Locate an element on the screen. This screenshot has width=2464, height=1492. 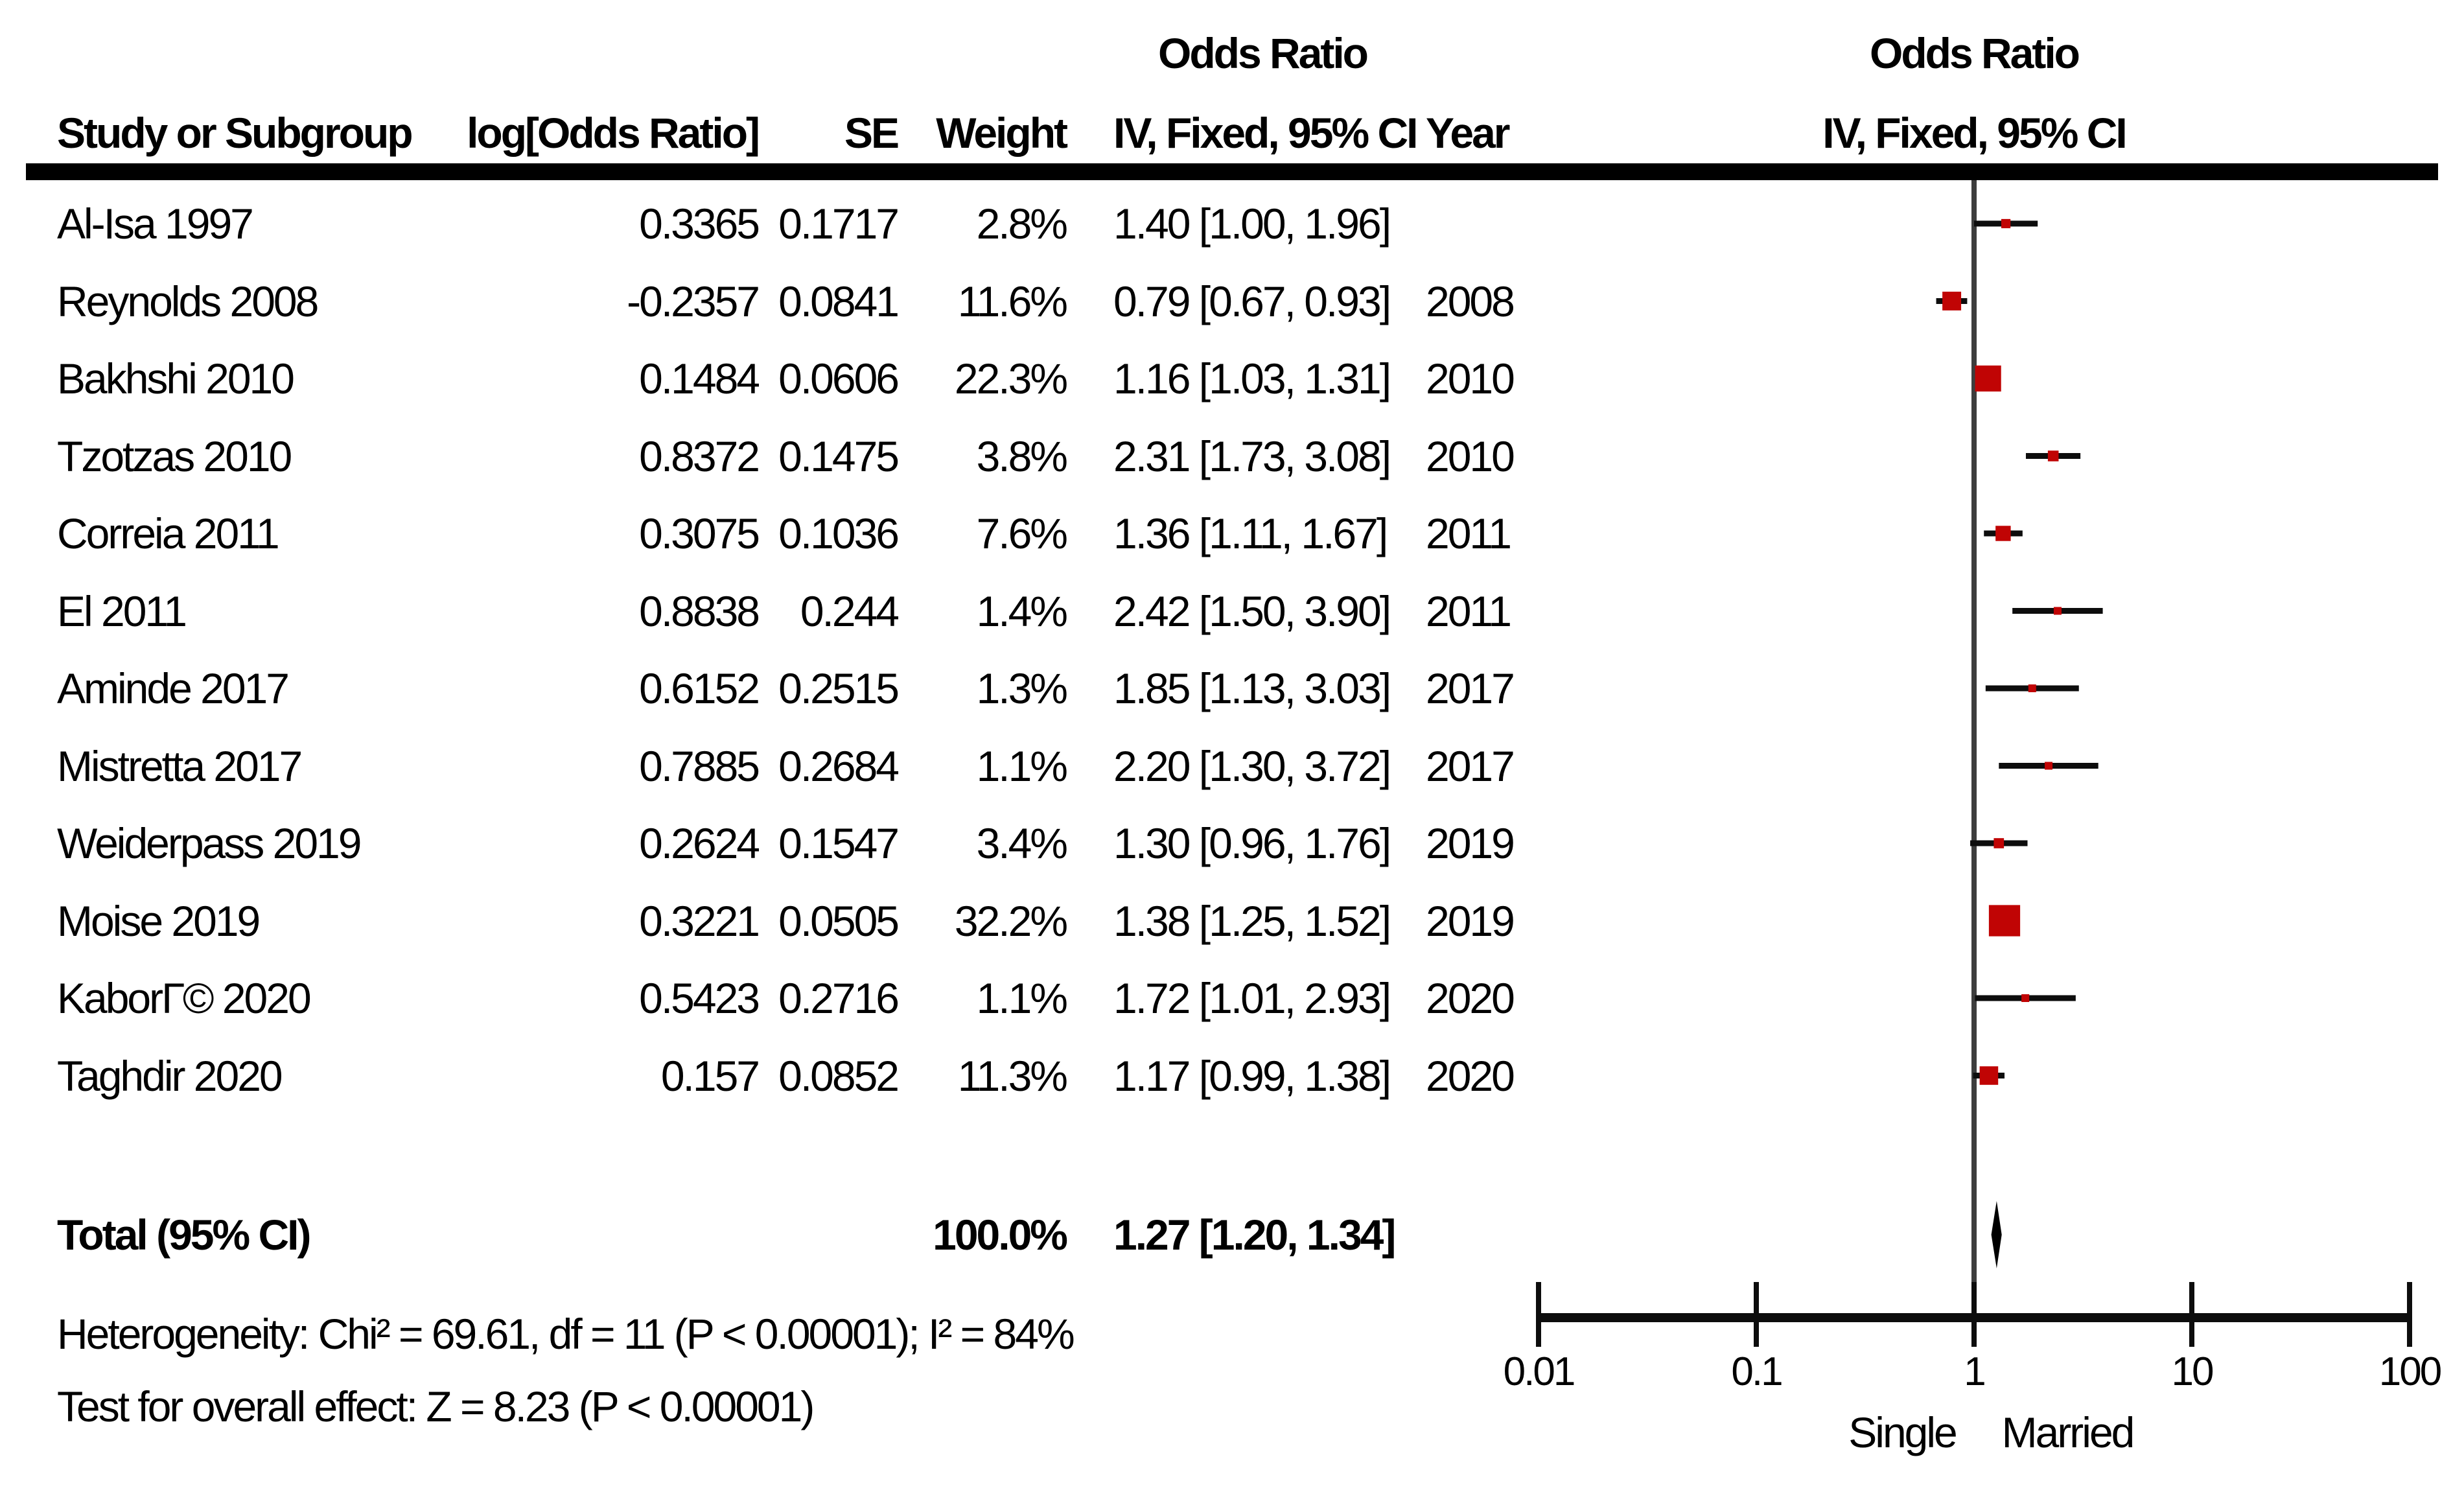
year-cell: 2017 is located at coordinates (1471, 765).